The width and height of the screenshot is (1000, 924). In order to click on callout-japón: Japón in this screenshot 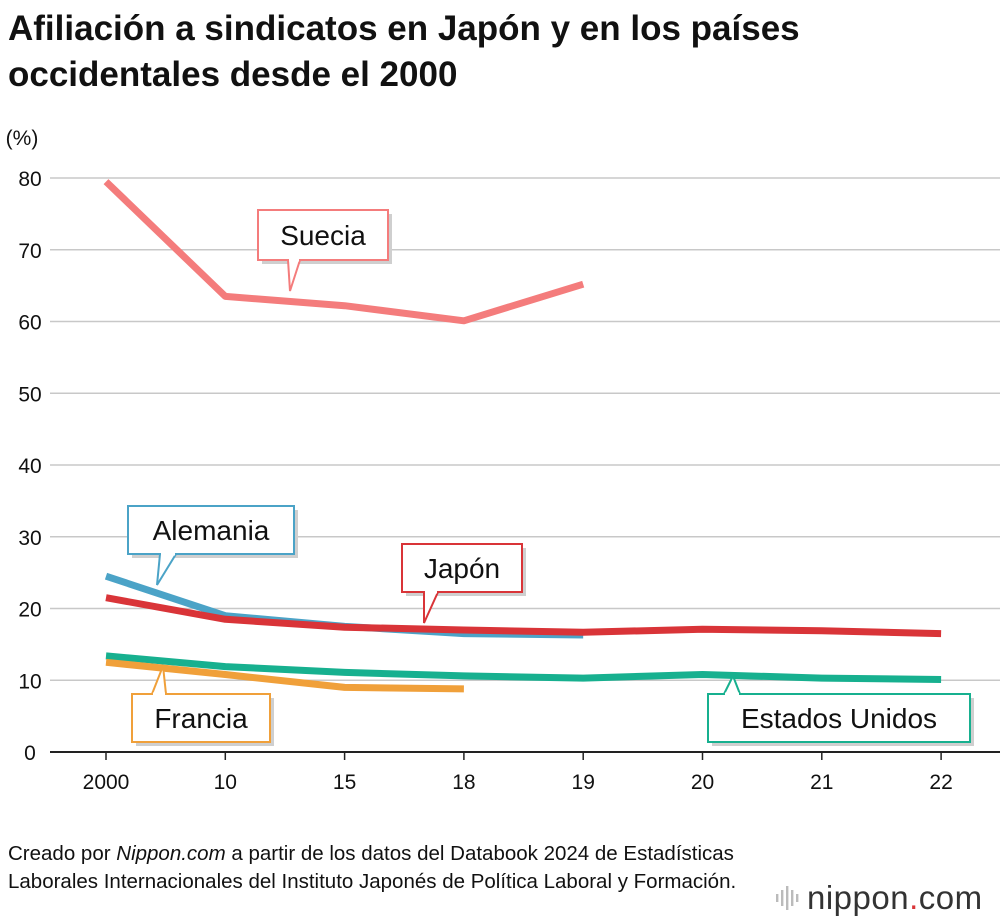, I will do `click(463, 583)`.